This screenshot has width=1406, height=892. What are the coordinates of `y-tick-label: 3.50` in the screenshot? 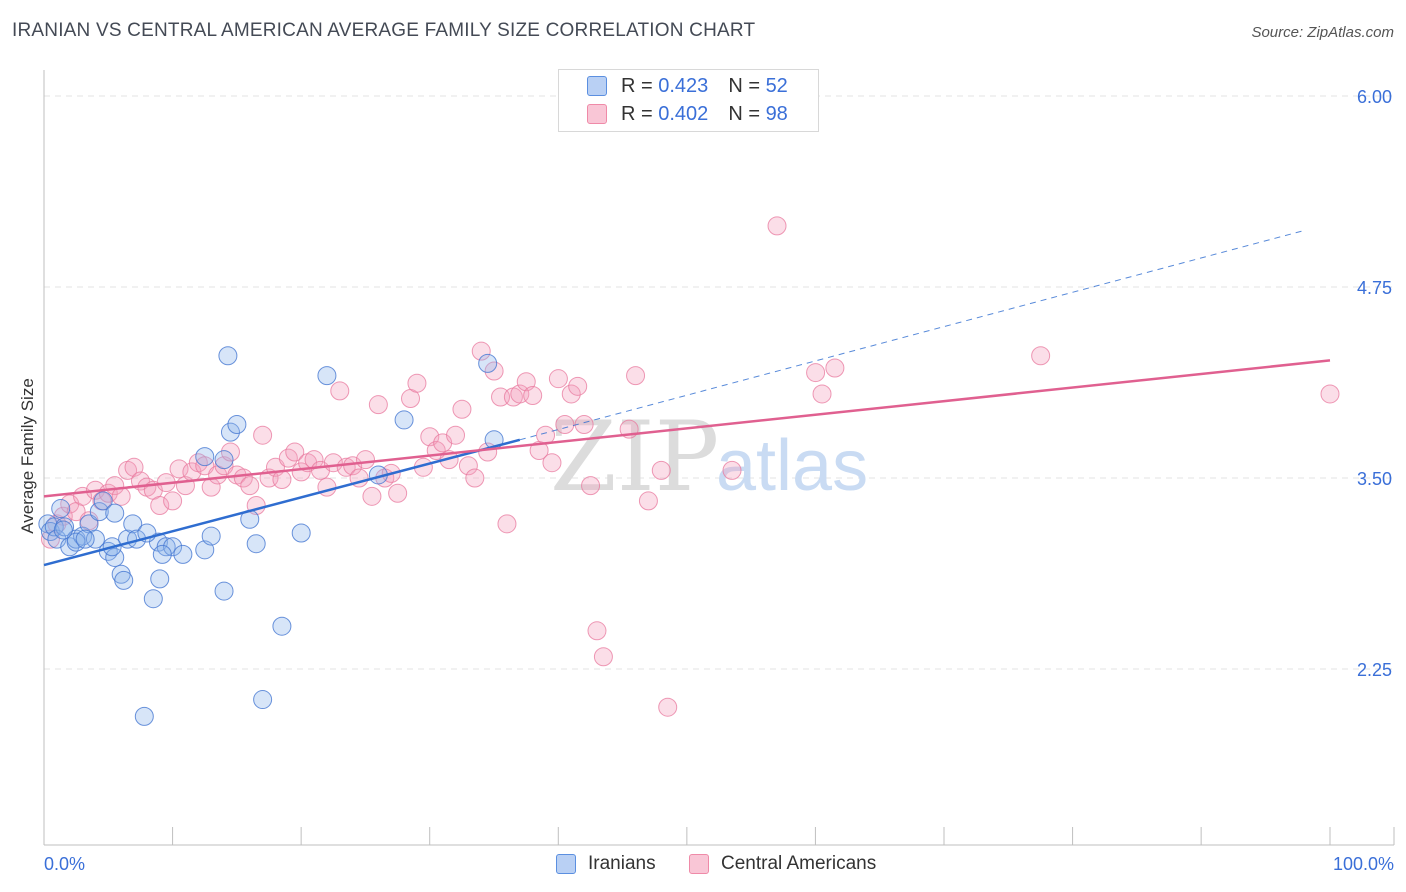 It's located at (1374, 479).